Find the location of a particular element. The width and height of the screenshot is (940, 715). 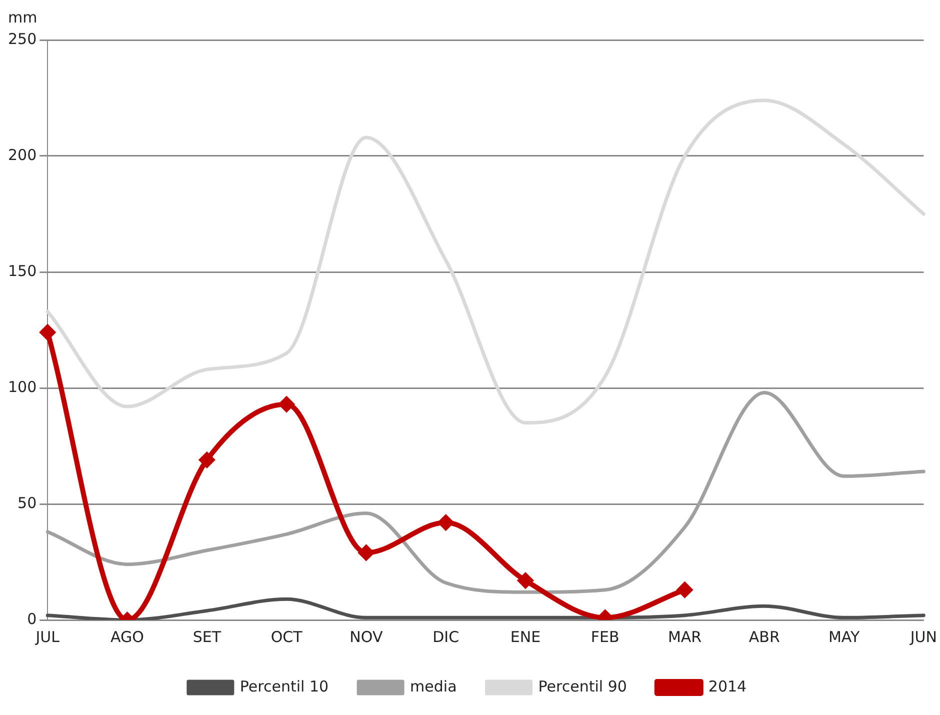

legend-label: Percentil 90 is located at coordinates (582, 686).